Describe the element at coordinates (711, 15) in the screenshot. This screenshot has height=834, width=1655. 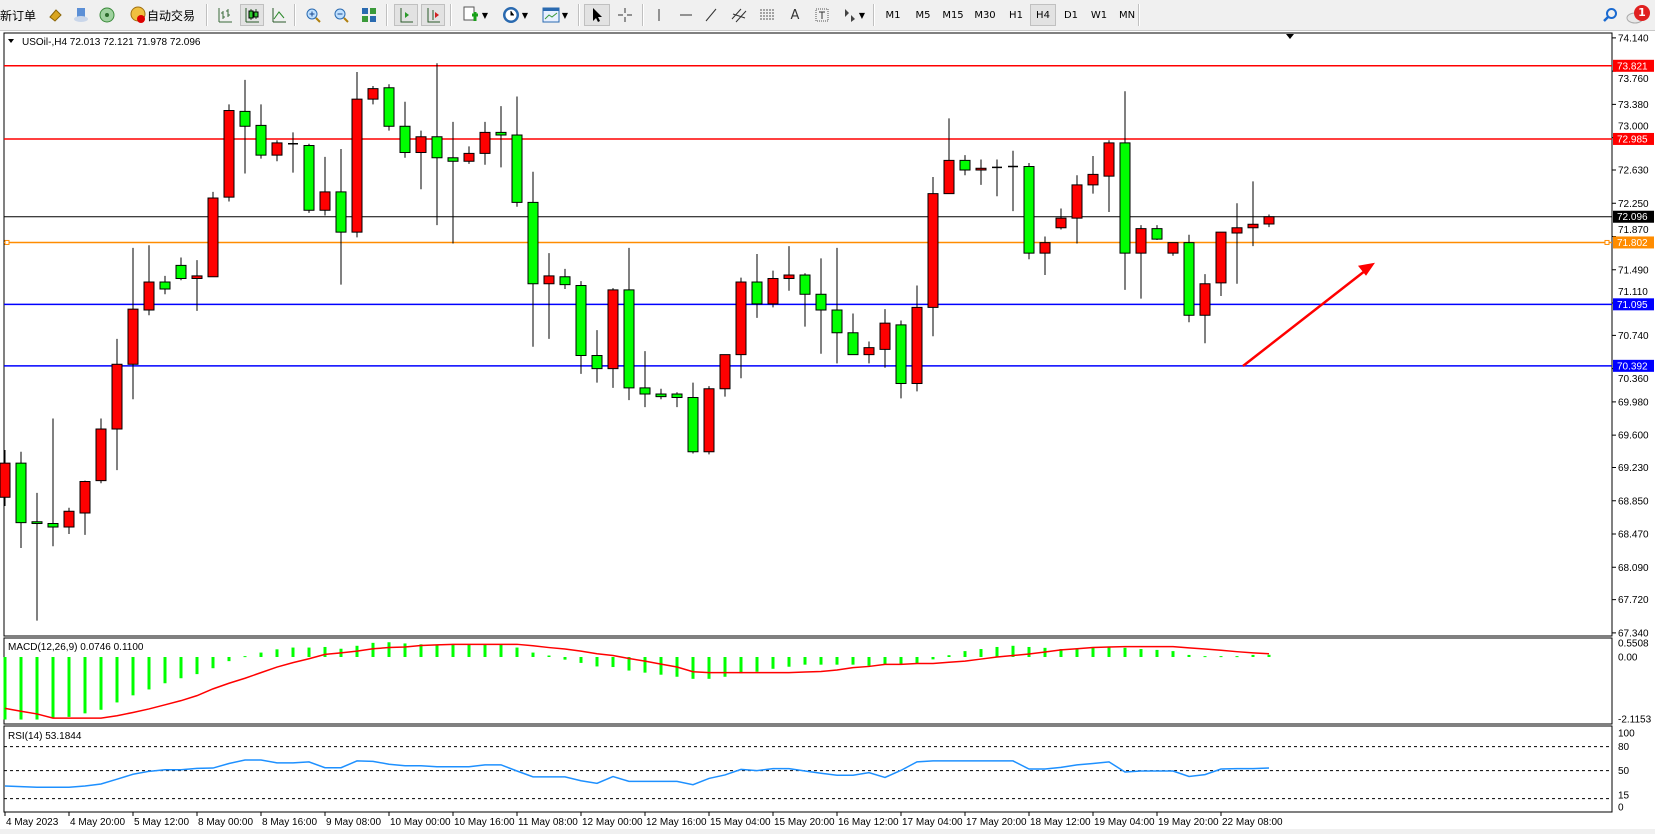
I see `trendline-icon` at that location.